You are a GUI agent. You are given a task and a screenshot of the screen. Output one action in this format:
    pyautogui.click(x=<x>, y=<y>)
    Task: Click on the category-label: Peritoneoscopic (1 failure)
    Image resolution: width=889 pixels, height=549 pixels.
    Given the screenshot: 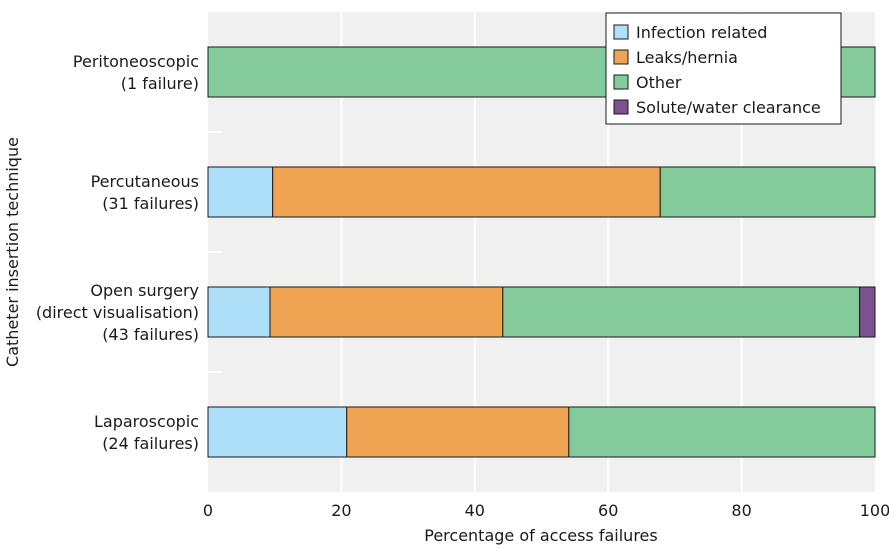 What is the action you would take?
    pyautogui.click(x=136, y=72)
    